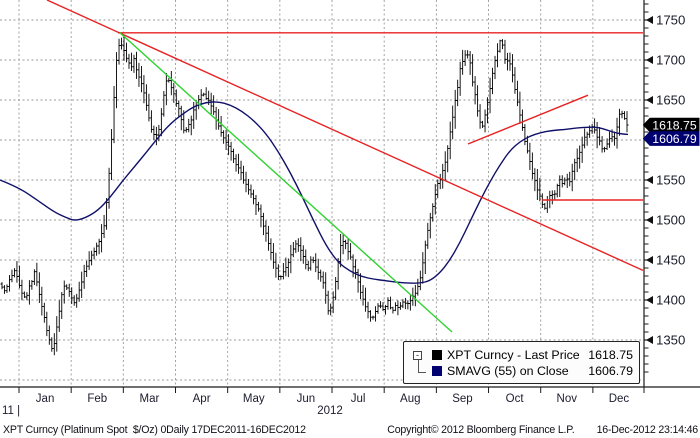 Image resolution: width=700 pixels, height=438 pixels. I want to click on svg-text: Jun, so click(306, 399).